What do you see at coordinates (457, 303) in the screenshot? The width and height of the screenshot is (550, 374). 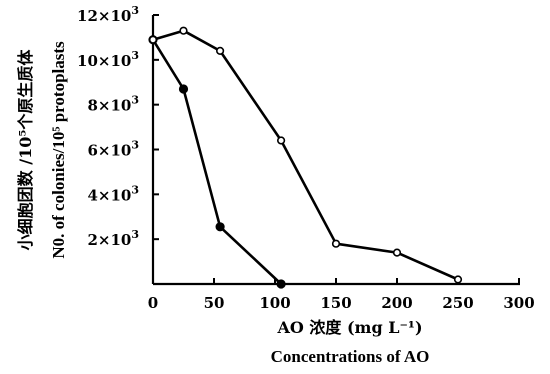 I see `x-tick-label-5: 250` at bounding box center [457, 303].